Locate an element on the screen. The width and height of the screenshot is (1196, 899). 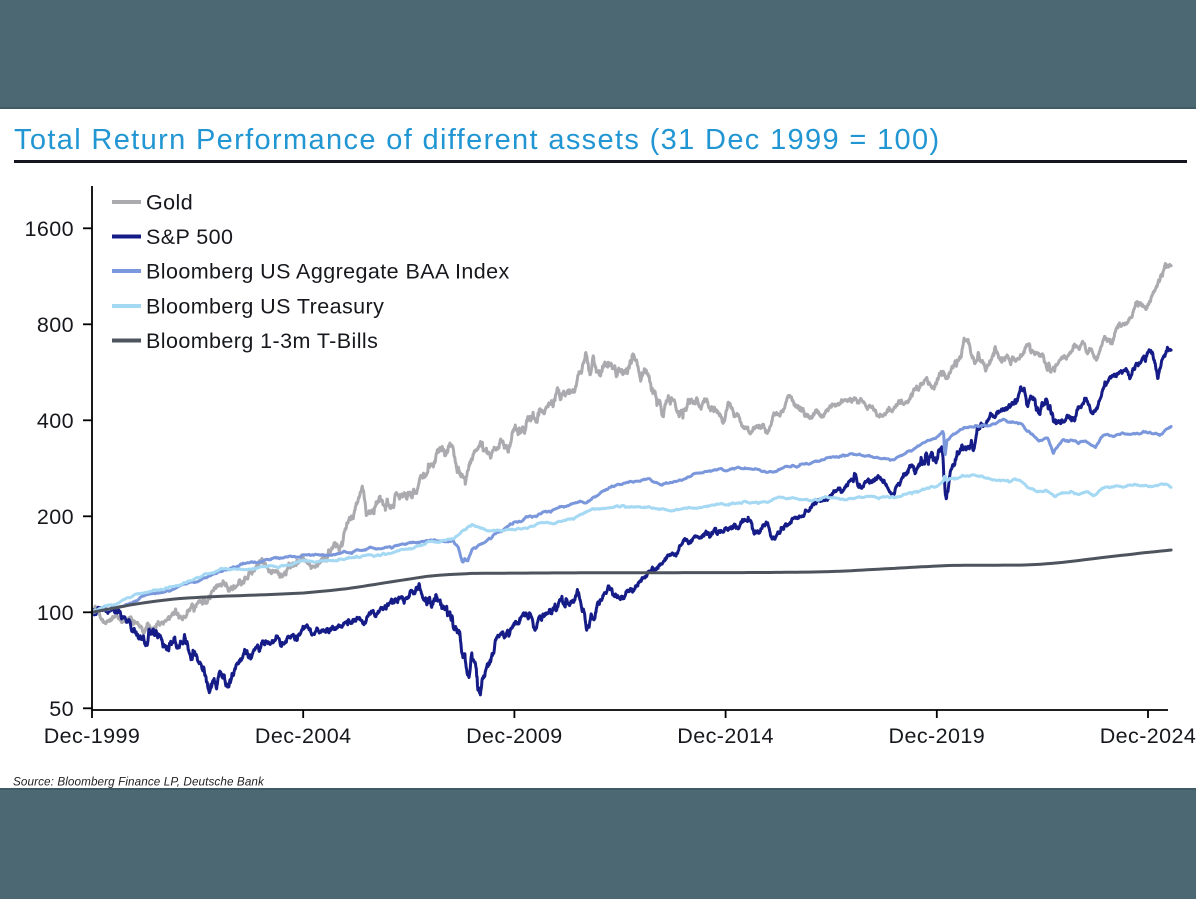
svg-text: 100 is located at coordinates (55, 613).